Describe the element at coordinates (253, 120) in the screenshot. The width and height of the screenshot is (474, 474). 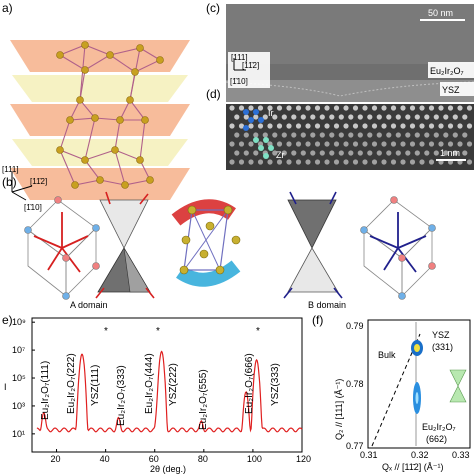
I see `ir-atoms-overlay` at that location.